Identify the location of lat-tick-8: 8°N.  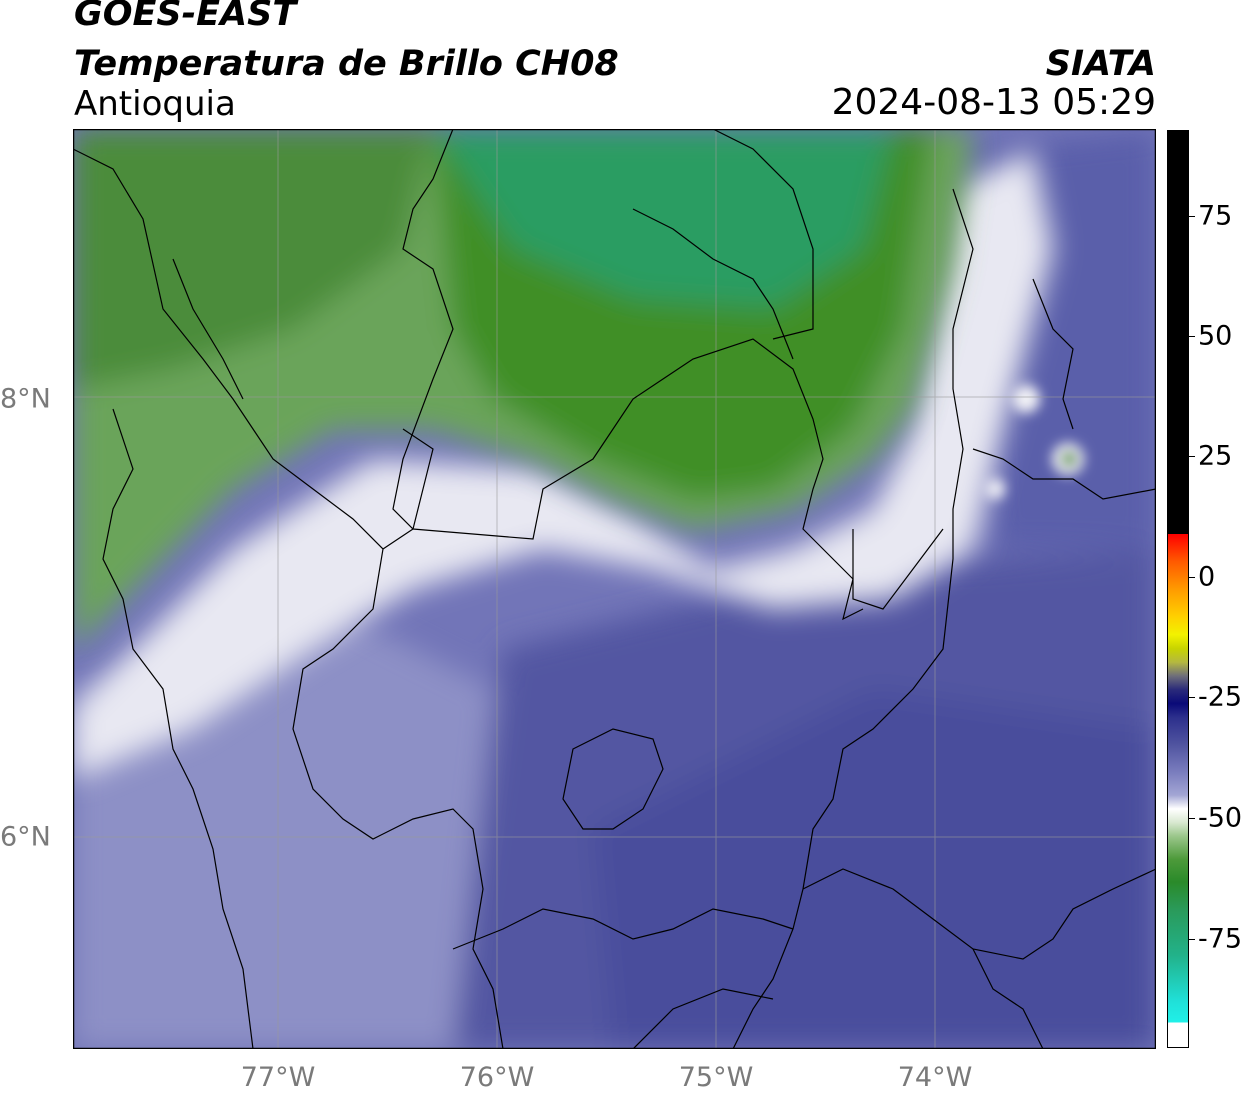
(25, 399).